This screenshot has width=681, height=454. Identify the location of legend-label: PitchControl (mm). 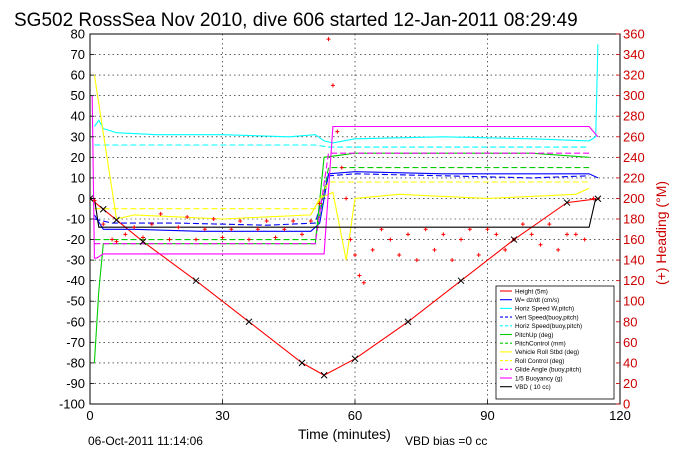
(540, 344).